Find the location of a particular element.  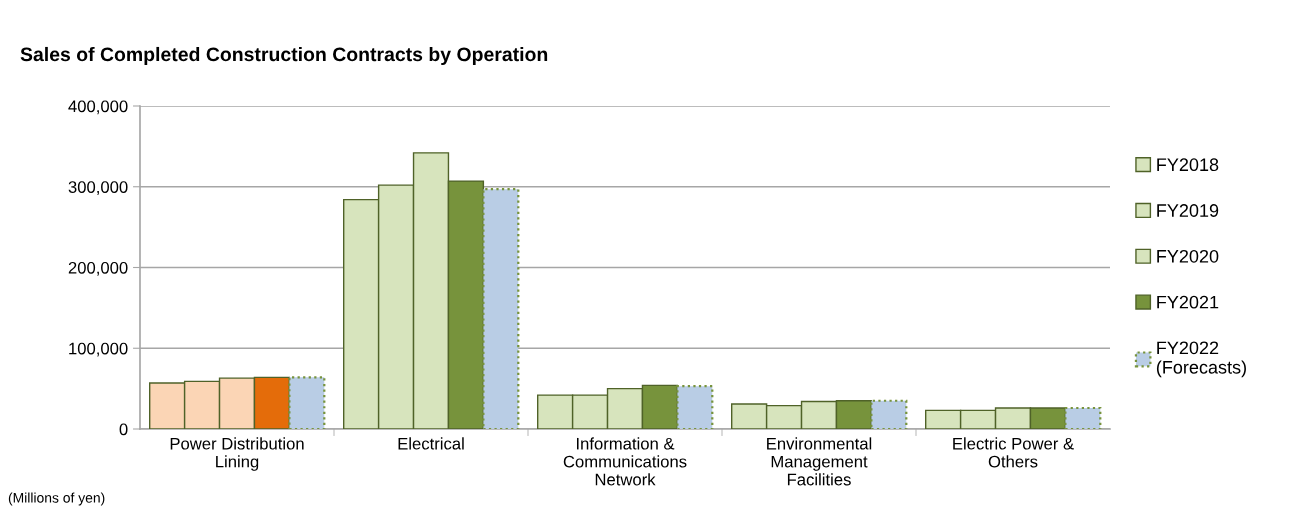

text: (Millions of yen) is located at coordinates (56, 499).